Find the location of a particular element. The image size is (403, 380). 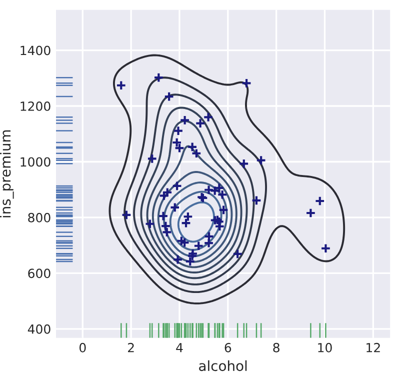

y-tick-label: 400 is located at coordinates (39, 329).